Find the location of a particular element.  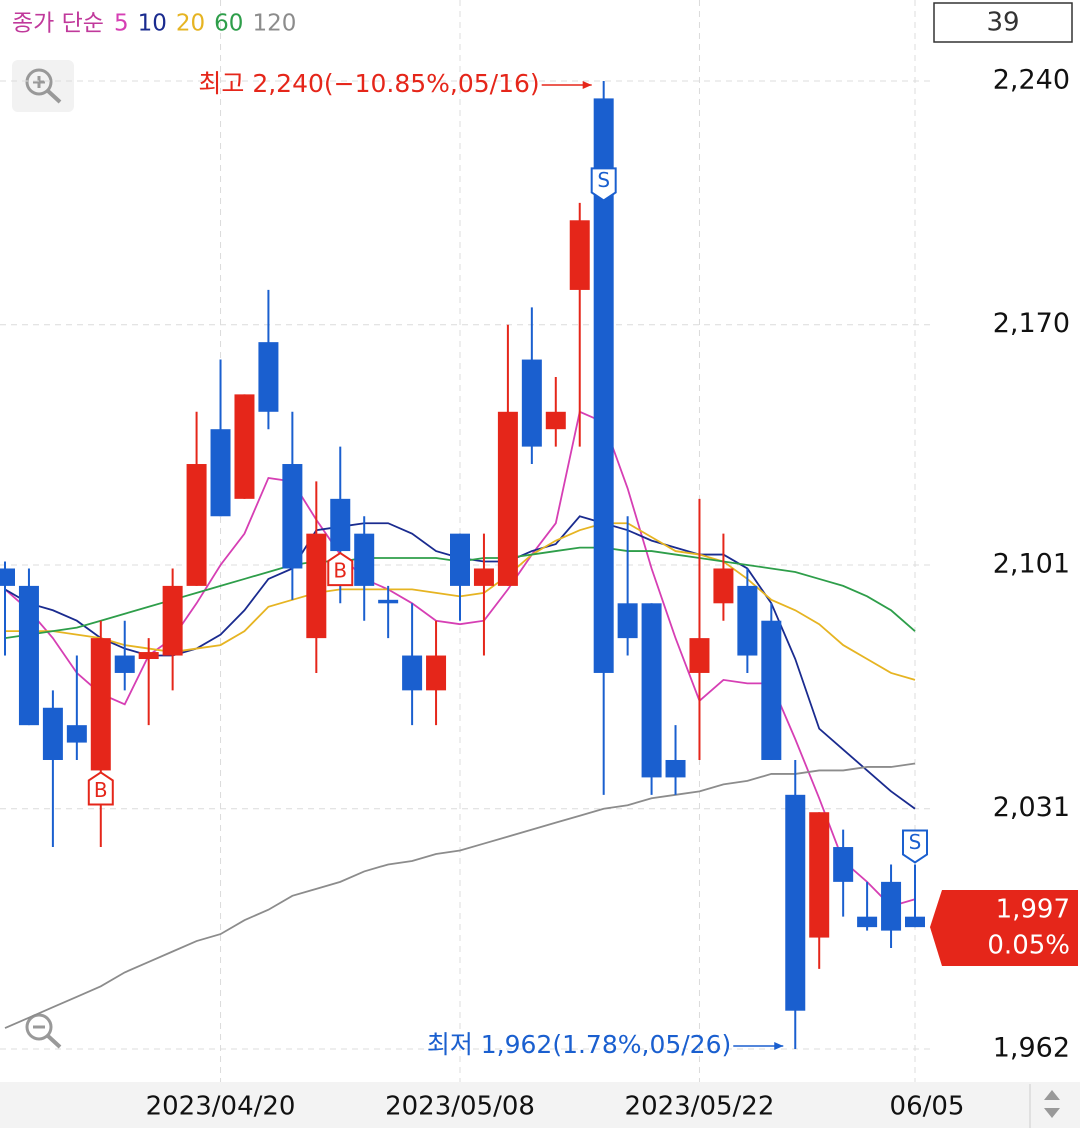

x-axis-band is located at coordinates (540, 1105).